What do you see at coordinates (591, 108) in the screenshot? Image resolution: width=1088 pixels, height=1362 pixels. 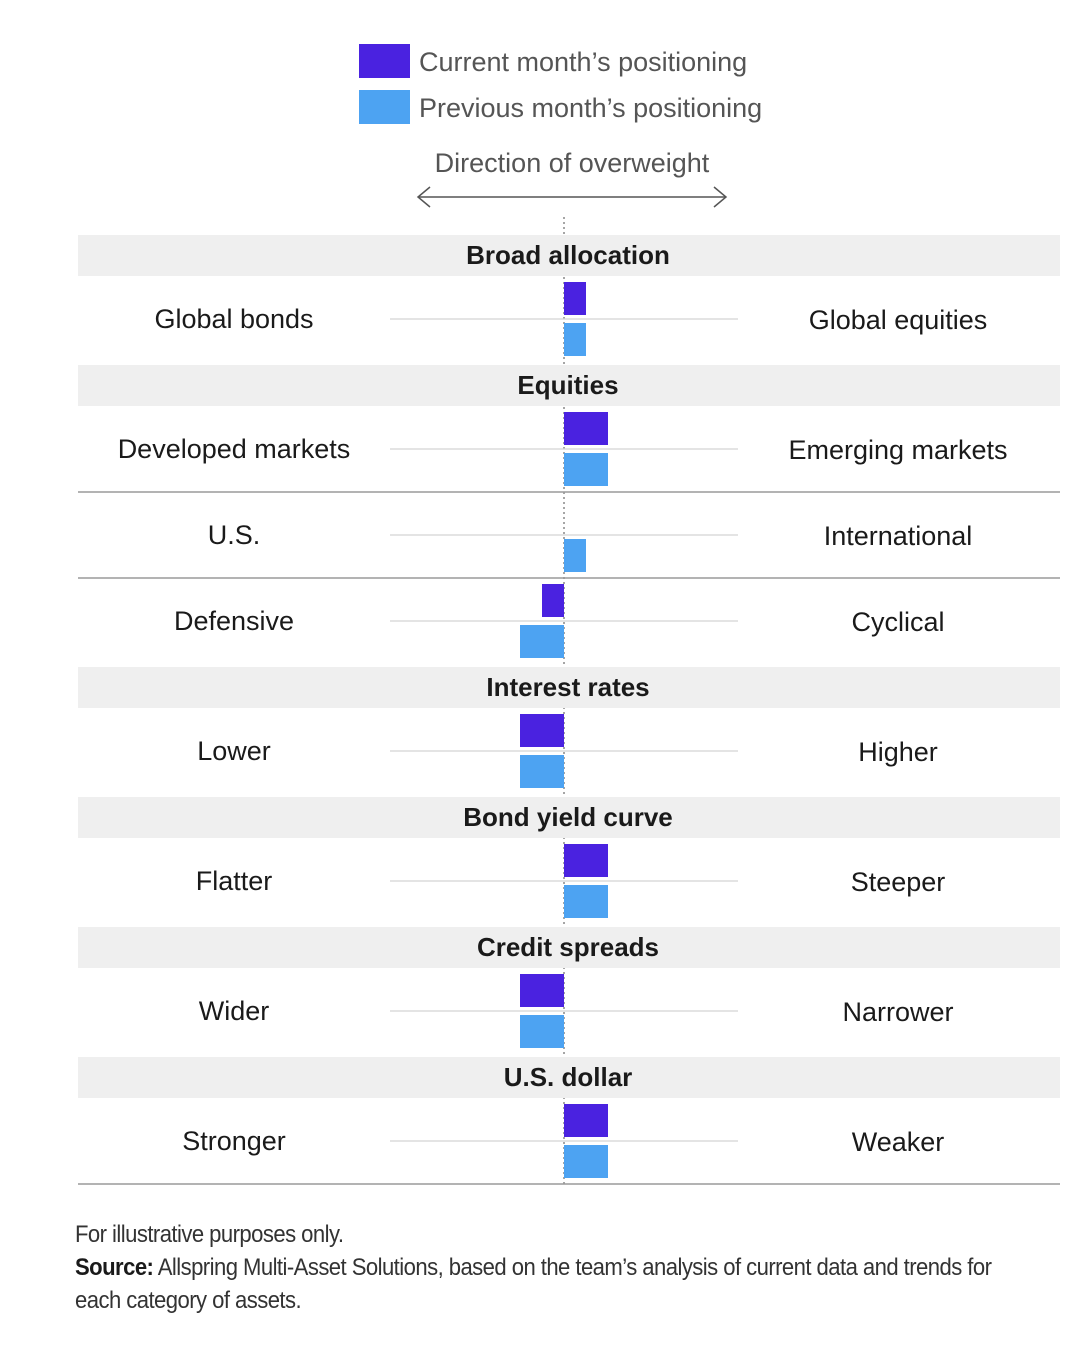 I see `legend-label-previous: Previous month’s positioning` at bounding box center [591, 108].